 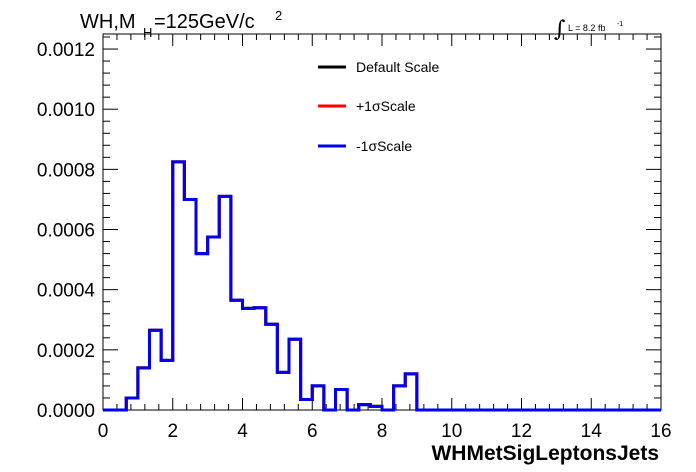 I want to click on y-tick-label: 0.0010, so click(x=66, y=110).